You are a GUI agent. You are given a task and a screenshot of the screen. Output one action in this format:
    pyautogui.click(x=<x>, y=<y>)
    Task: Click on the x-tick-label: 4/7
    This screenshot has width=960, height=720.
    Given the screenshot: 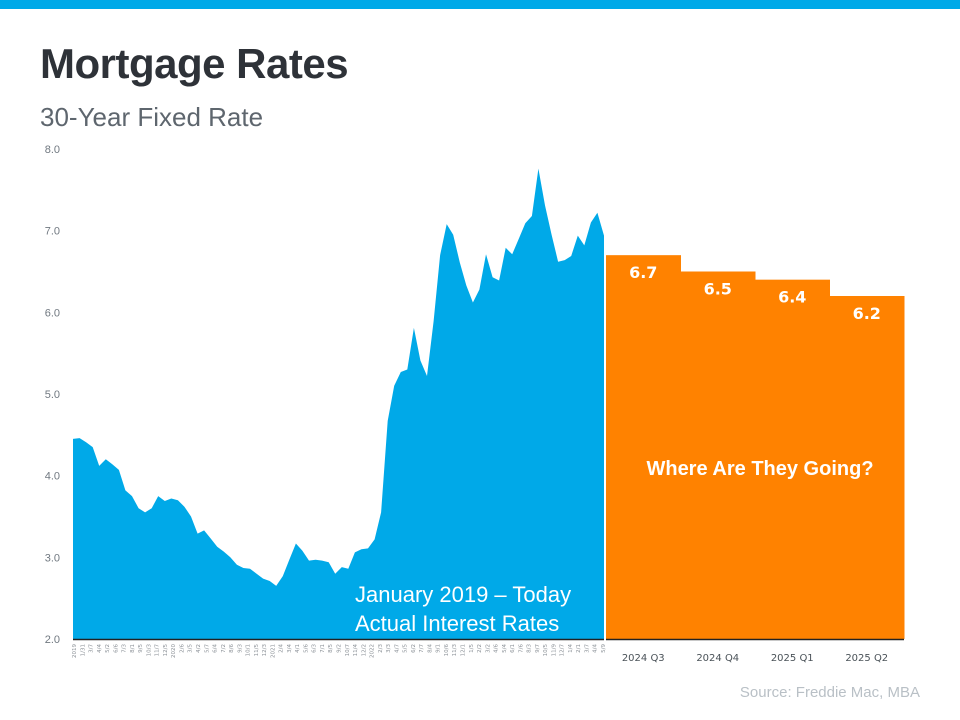 What is the action you would take?
    pyautogui.click(x=397, y=648)
    